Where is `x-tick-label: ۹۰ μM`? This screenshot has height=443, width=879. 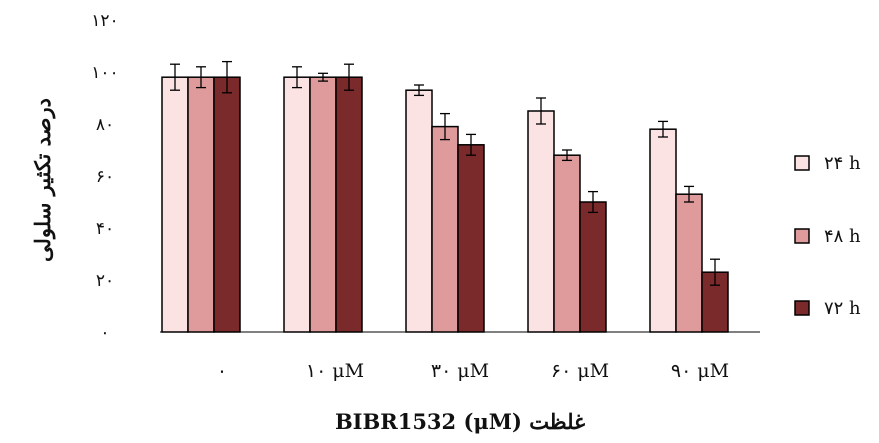
x-tick-label: ۹۰ μM is located at coordinates (700, 371).